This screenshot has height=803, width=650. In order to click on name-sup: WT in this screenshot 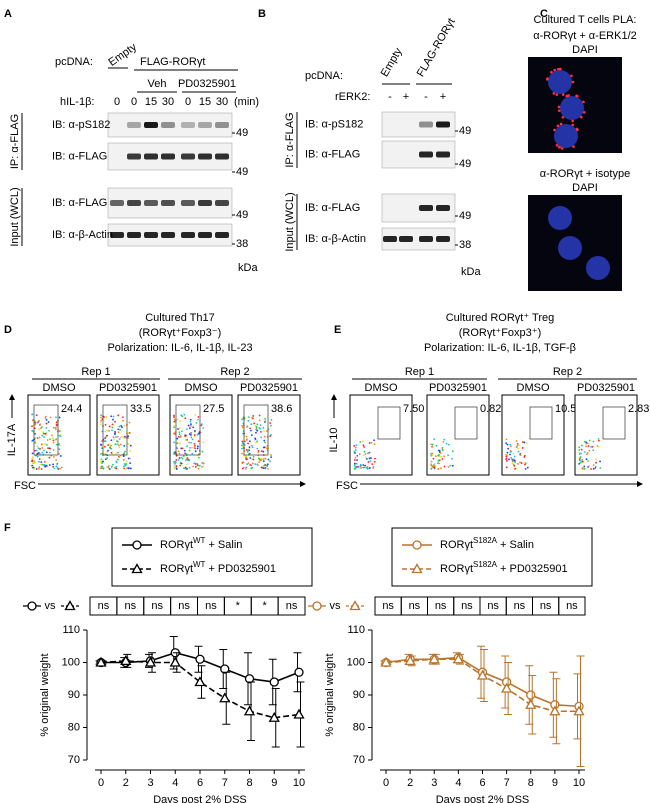, I will do `click(199, 540)`.